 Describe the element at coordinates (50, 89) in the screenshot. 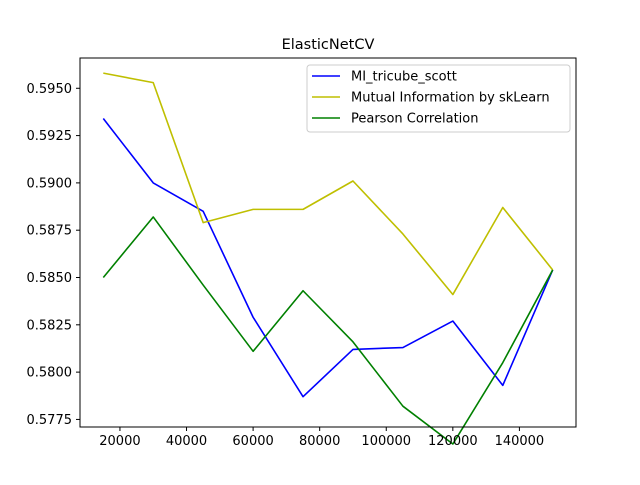

I see `y-tick-label: 0.5950` at that location.